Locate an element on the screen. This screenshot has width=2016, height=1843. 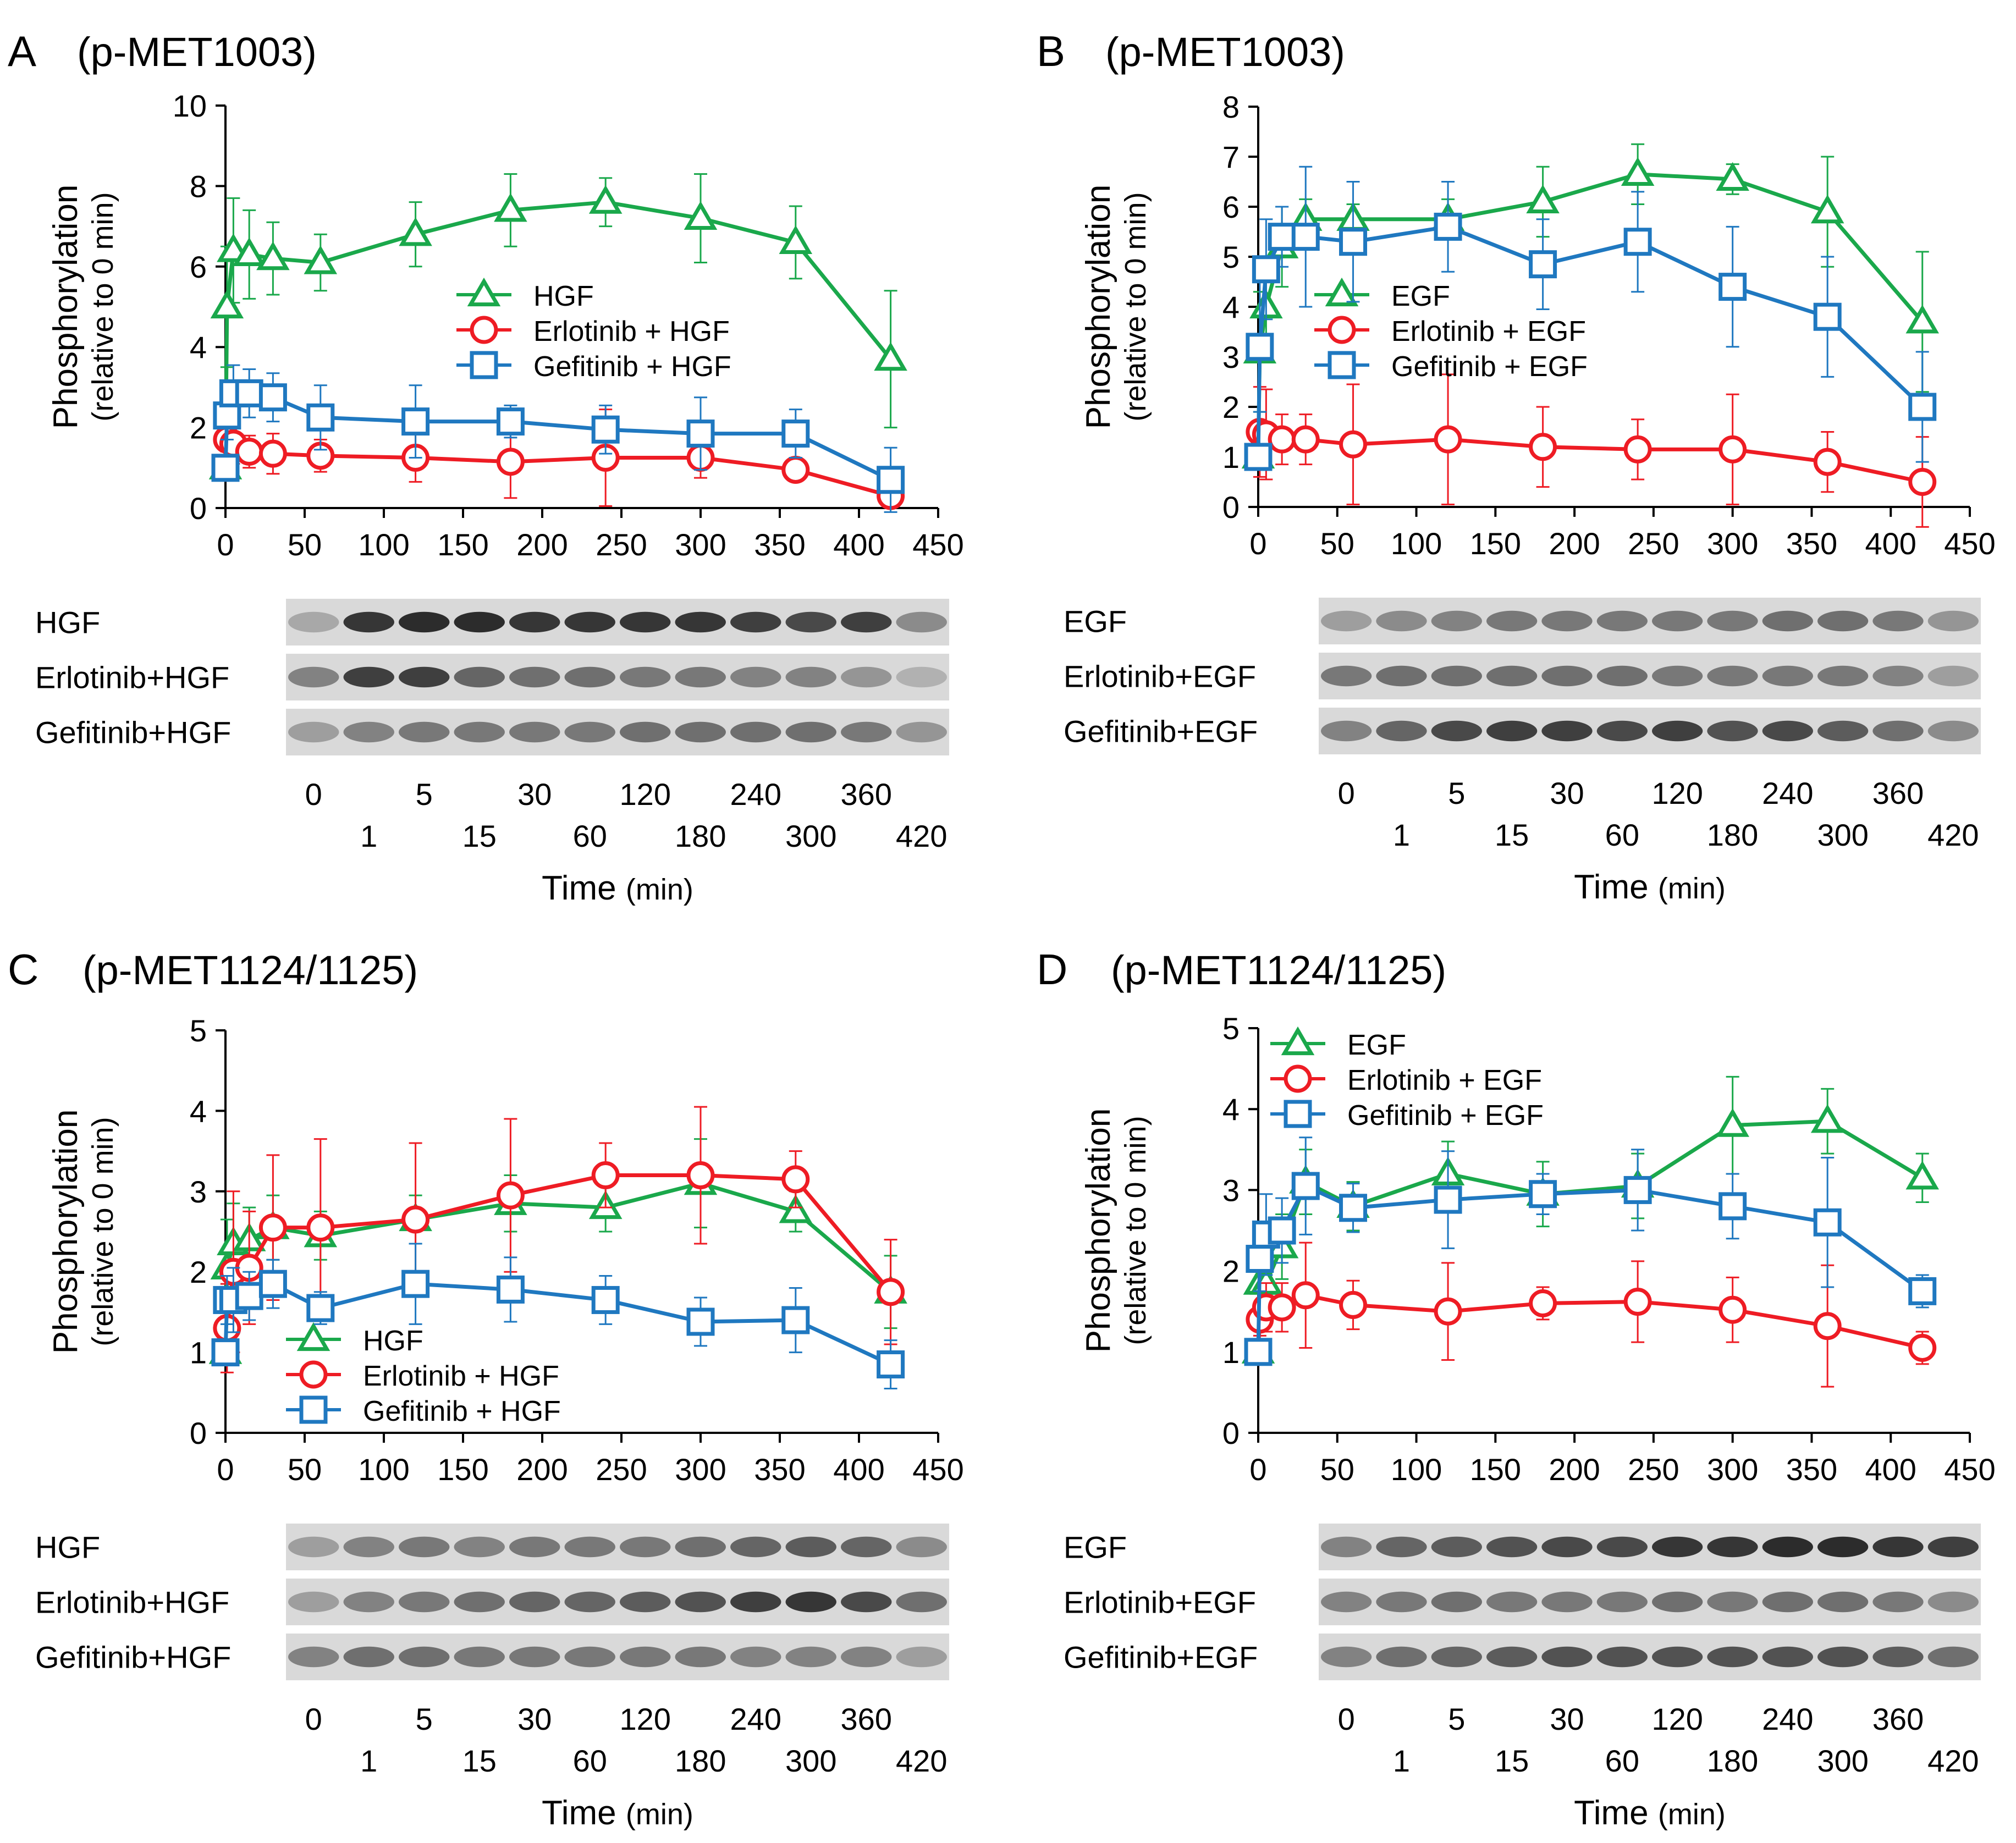
x-tick-label: 350 is located at coordinates (1811, 1470).